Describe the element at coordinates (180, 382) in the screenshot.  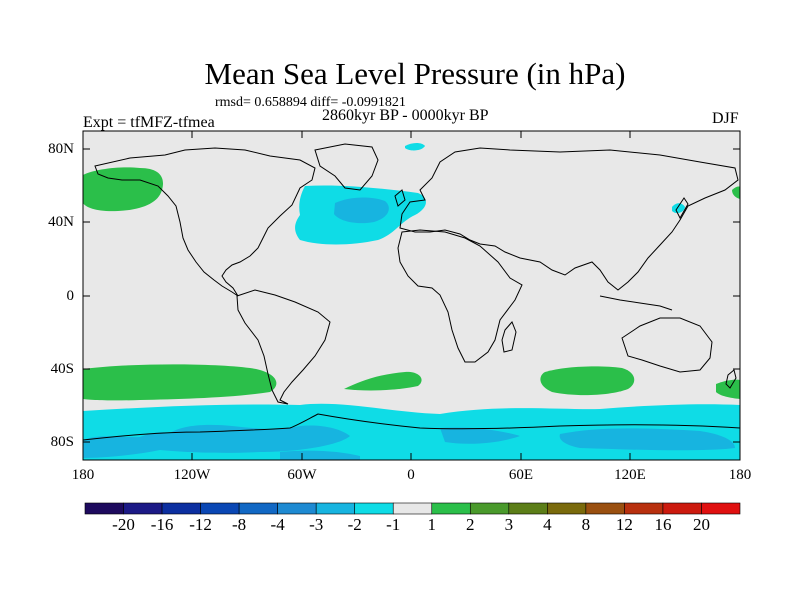
I see `contour-south-pacific-high` at that location.